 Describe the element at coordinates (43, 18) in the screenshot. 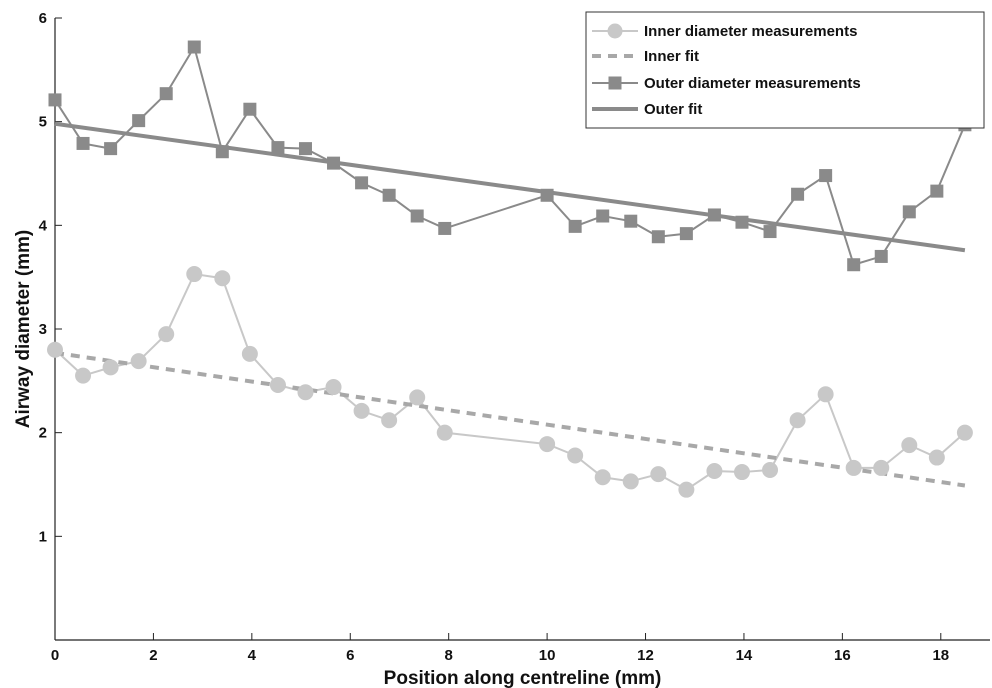

I see `y-tick-label: 6` at that location.